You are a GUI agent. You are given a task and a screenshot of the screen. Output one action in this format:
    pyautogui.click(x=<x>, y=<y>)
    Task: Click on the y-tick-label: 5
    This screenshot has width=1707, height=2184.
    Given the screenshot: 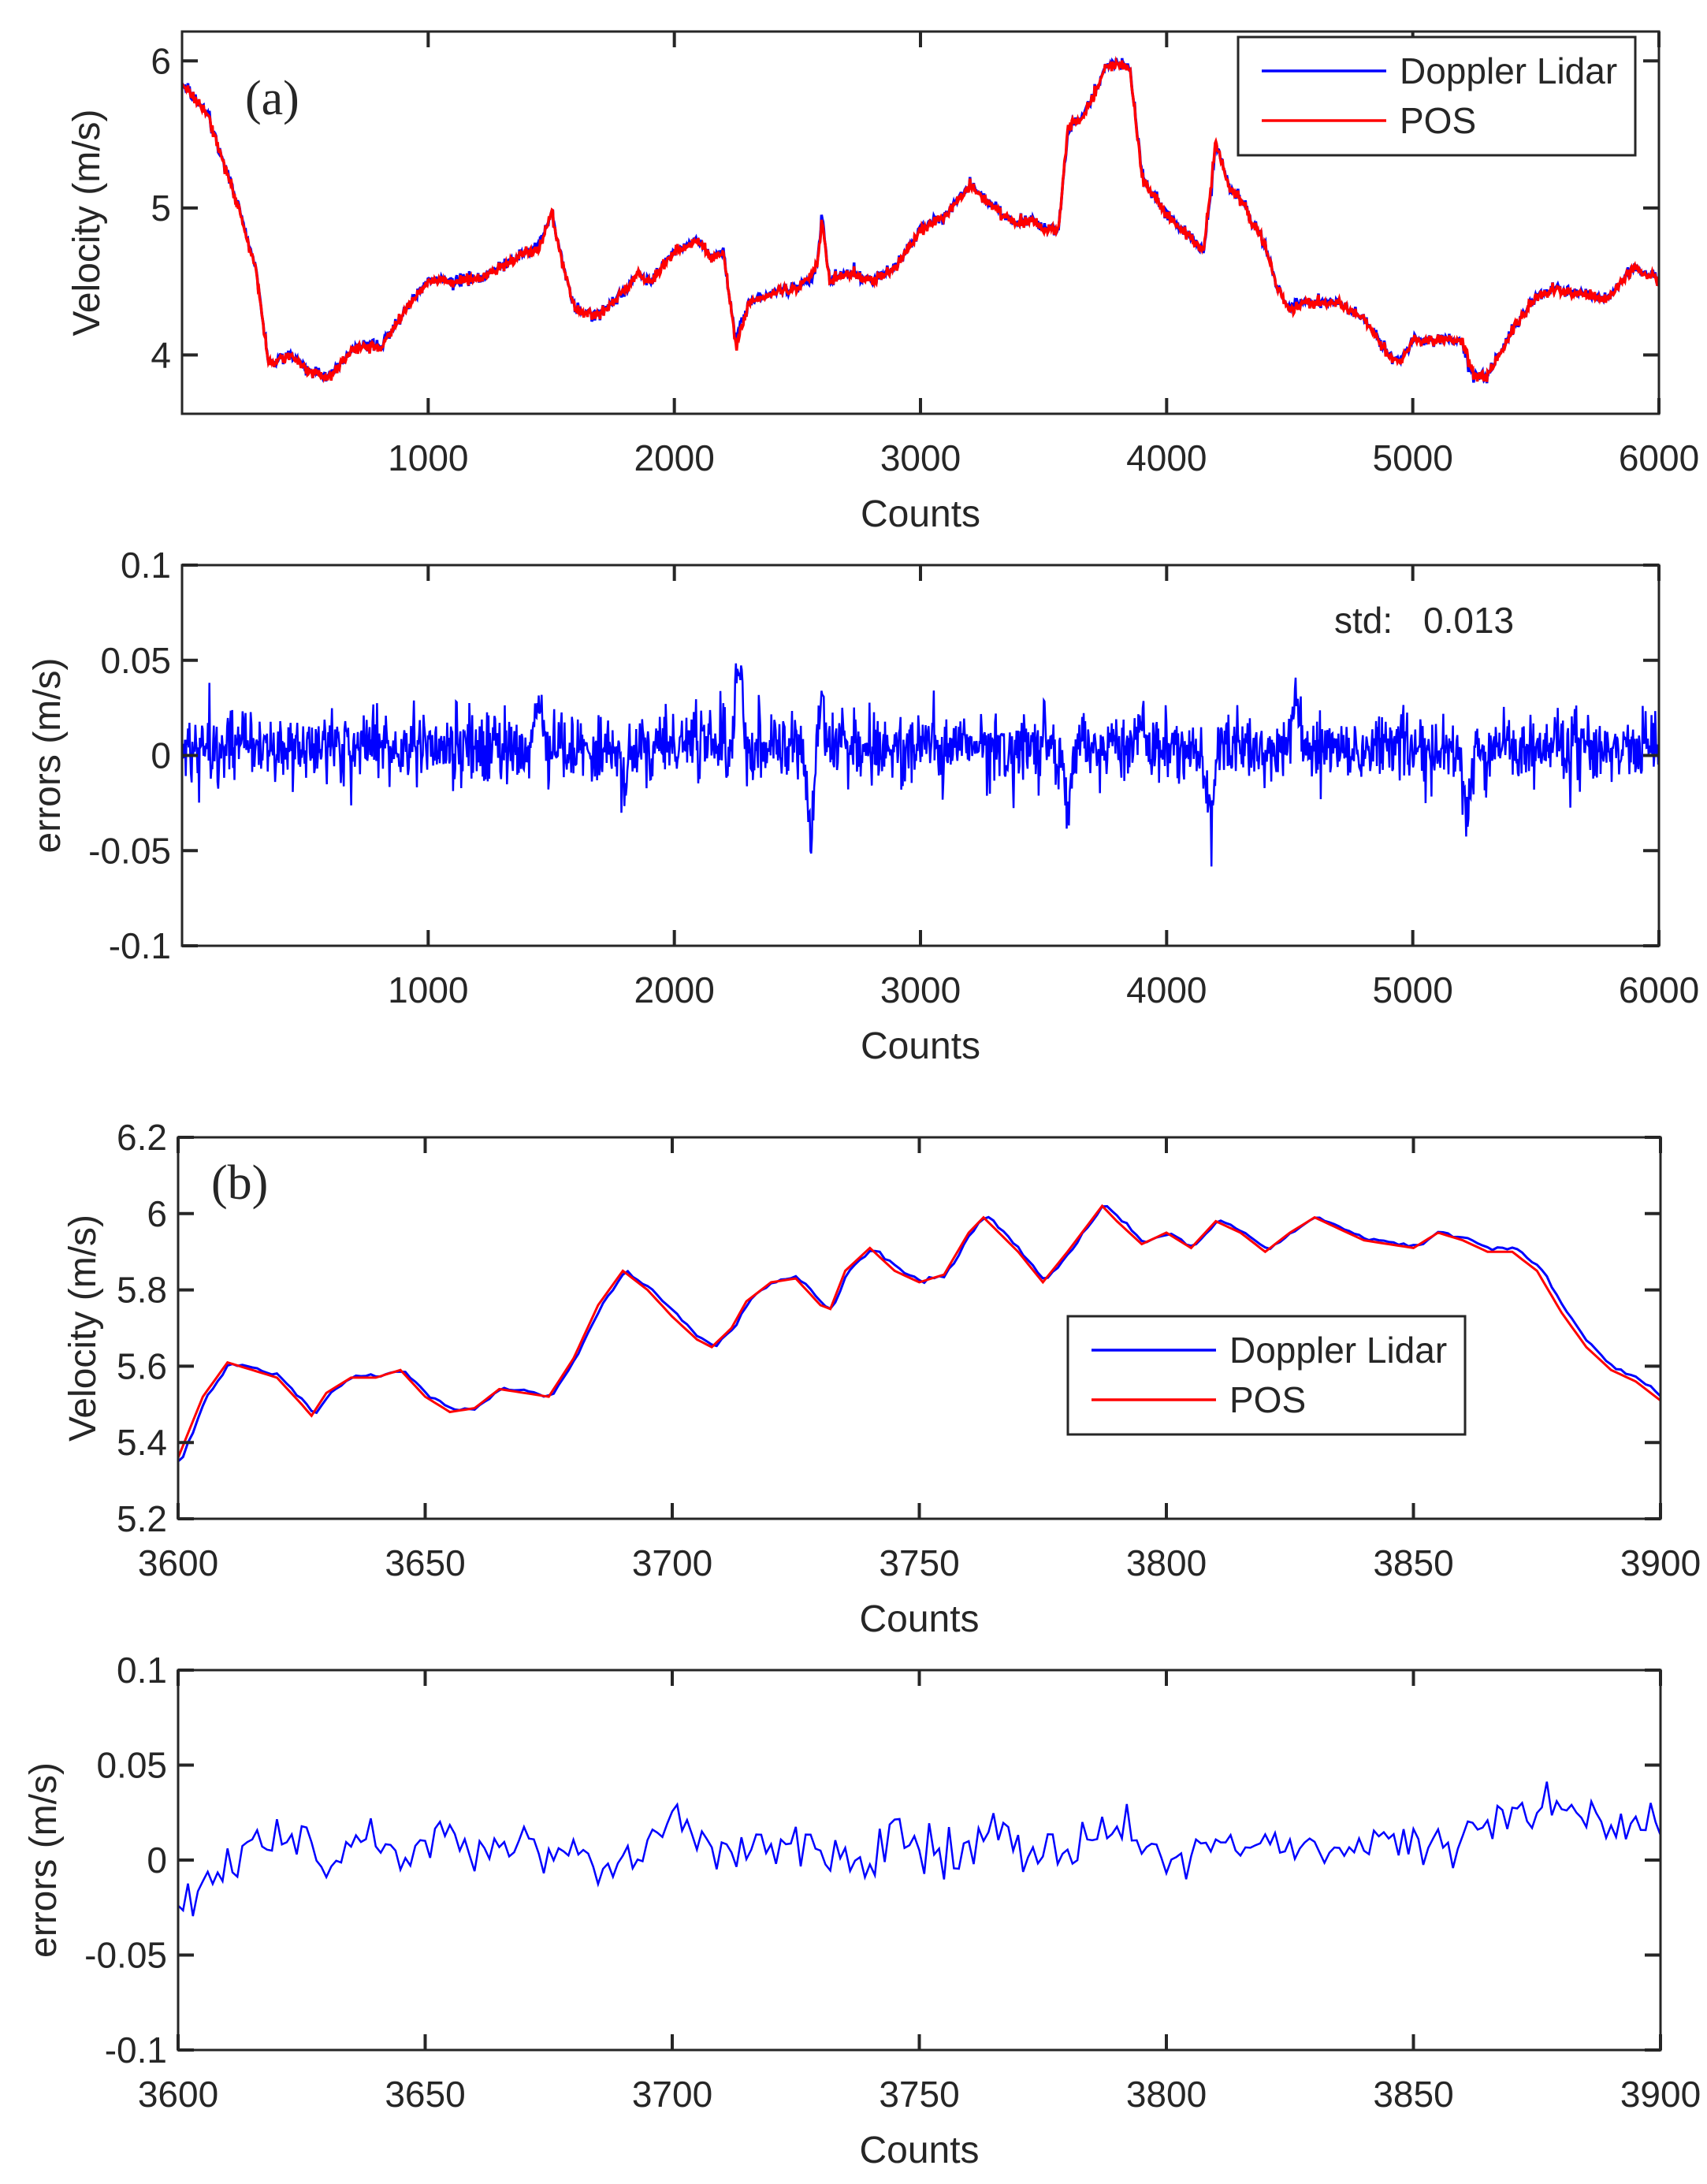 What is the action you would take?
    pyautogui.click(x=161, y=208)
    